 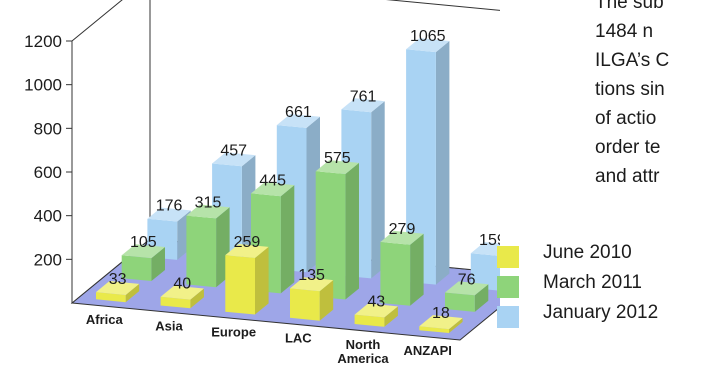 I want to click on y-tick-label: 1200, so click(x=43, y=41).